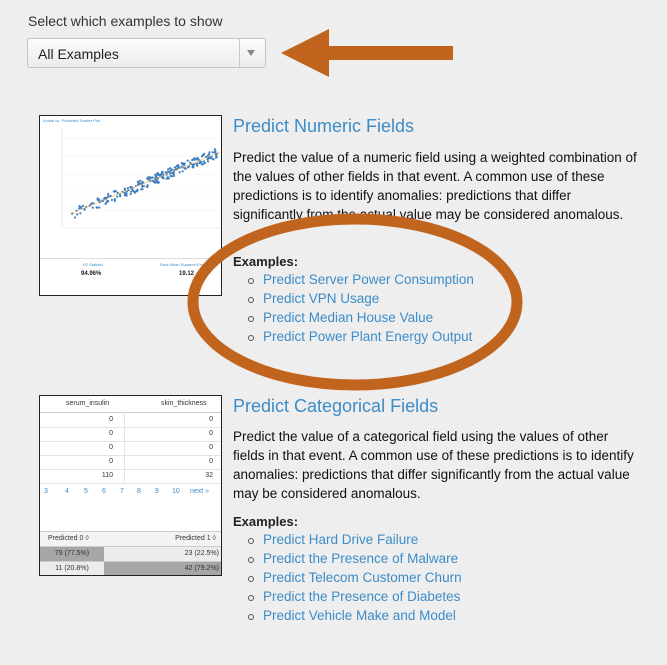 The image size is (667, 665). I want to click on list-item: Predict Power Plant Energy Output, so click(361, 336).